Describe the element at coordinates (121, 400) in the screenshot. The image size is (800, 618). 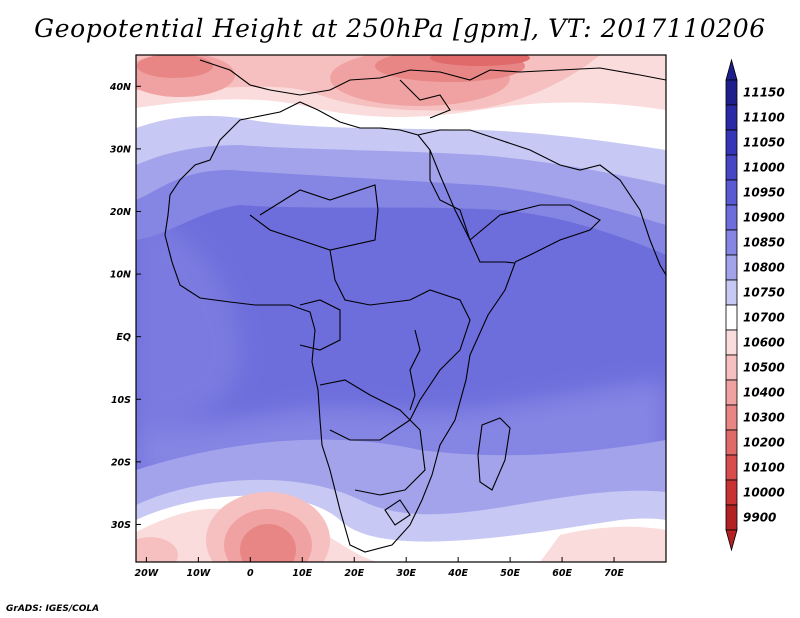
I see `lat-tick-label: 10S` at that location.